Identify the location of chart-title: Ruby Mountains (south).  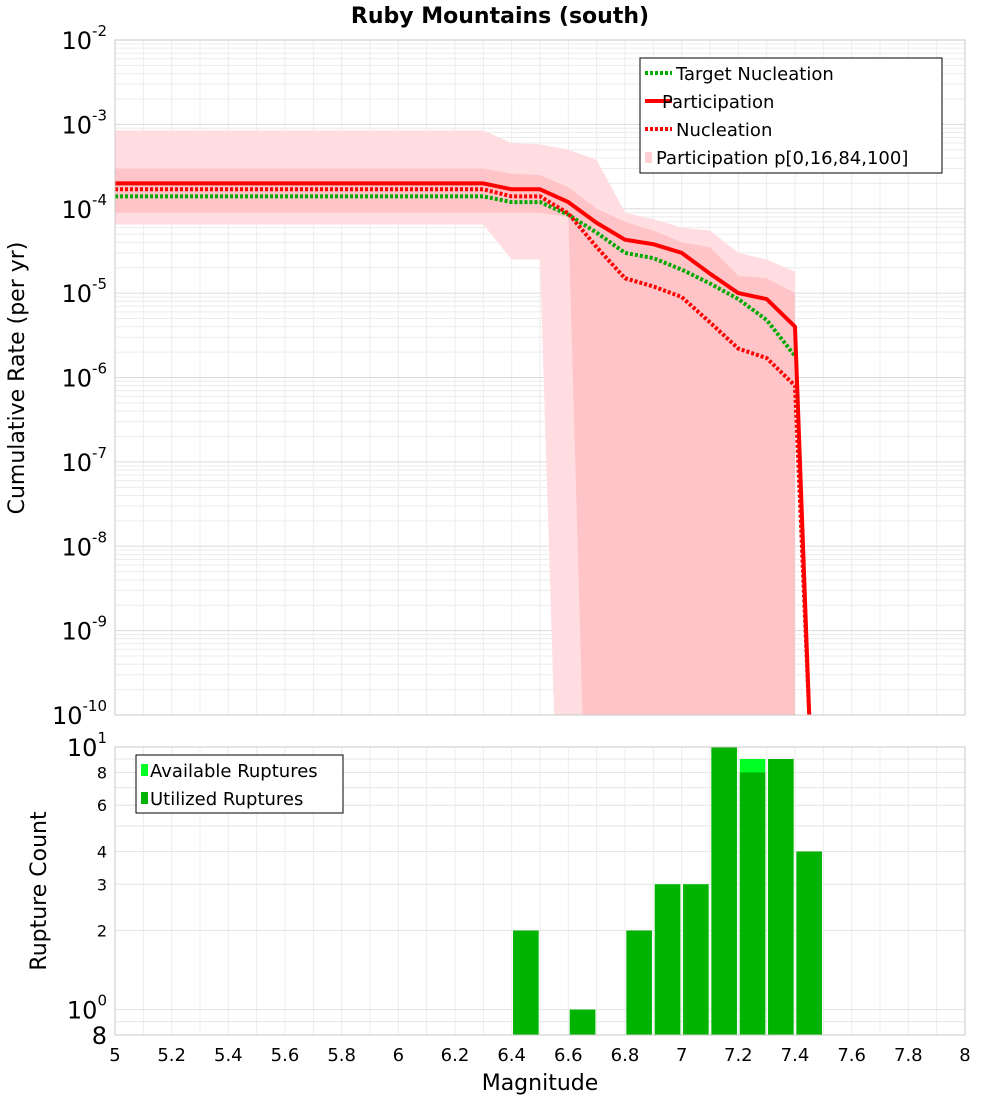
(500, 16).